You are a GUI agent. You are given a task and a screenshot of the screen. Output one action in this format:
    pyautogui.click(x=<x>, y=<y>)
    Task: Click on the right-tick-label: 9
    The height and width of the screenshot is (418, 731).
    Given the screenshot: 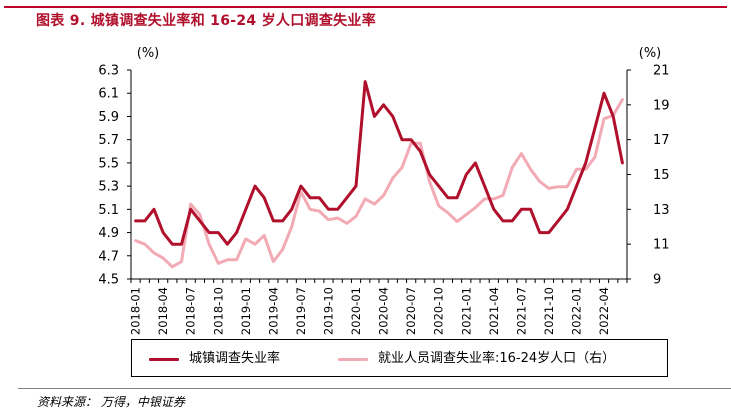 What is the action you would take?
    pyautogui.click(x=657, y=280)
    